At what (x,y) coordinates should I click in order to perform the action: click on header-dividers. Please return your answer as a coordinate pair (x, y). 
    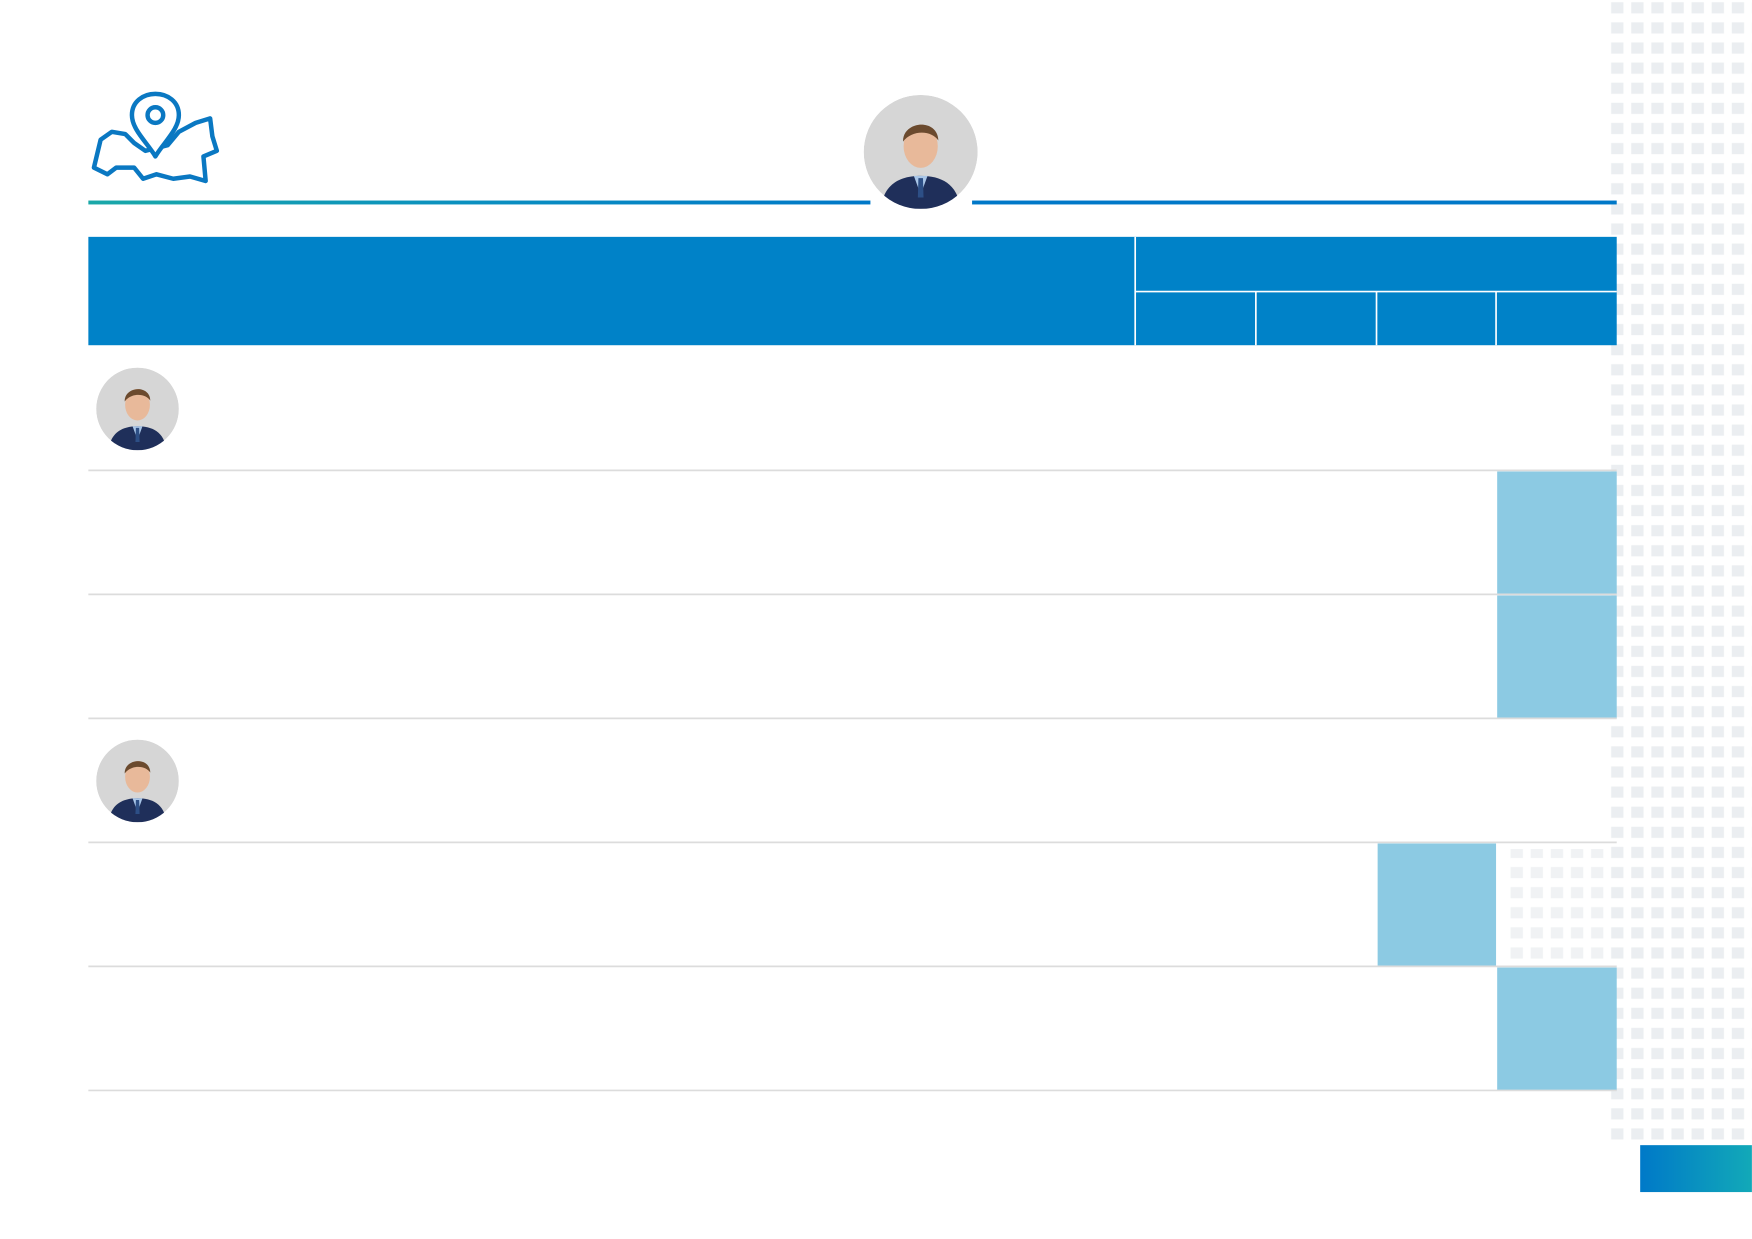
    Looking at the image, I should click on (1375, 291).